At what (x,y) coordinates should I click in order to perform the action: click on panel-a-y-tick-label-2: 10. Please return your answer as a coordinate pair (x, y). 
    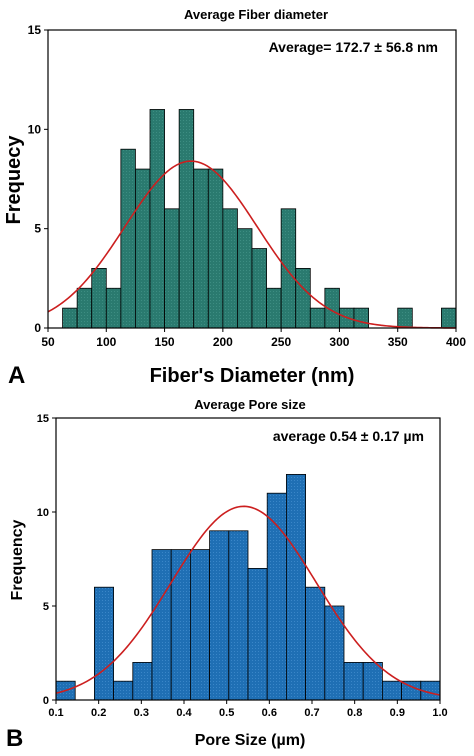
    Looking at the image, I should click on (35, 129).